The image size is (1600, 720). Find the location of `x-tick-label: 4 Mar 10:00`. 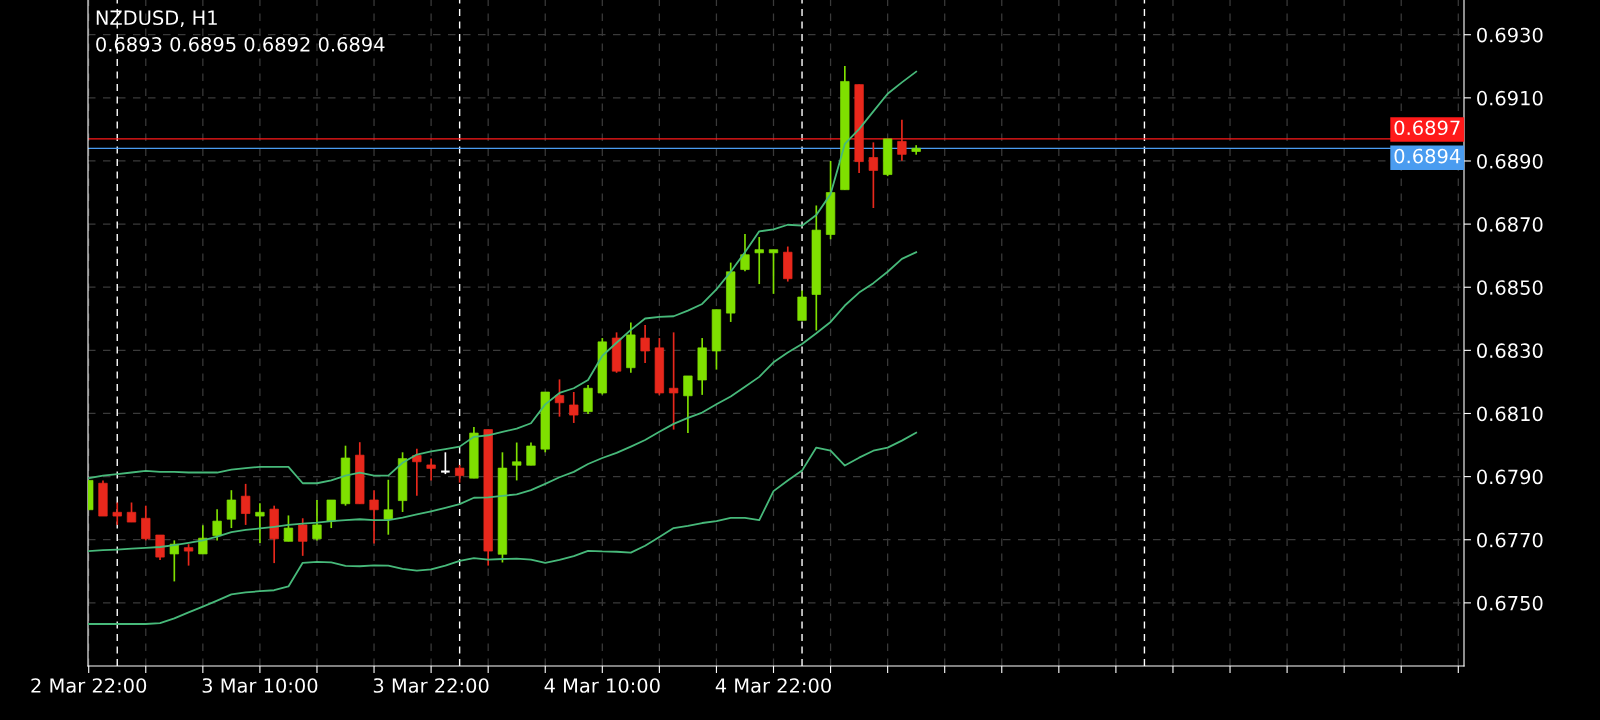

x-tick-label: 4 Mar 10:00 is located at coordinates (602, 685).